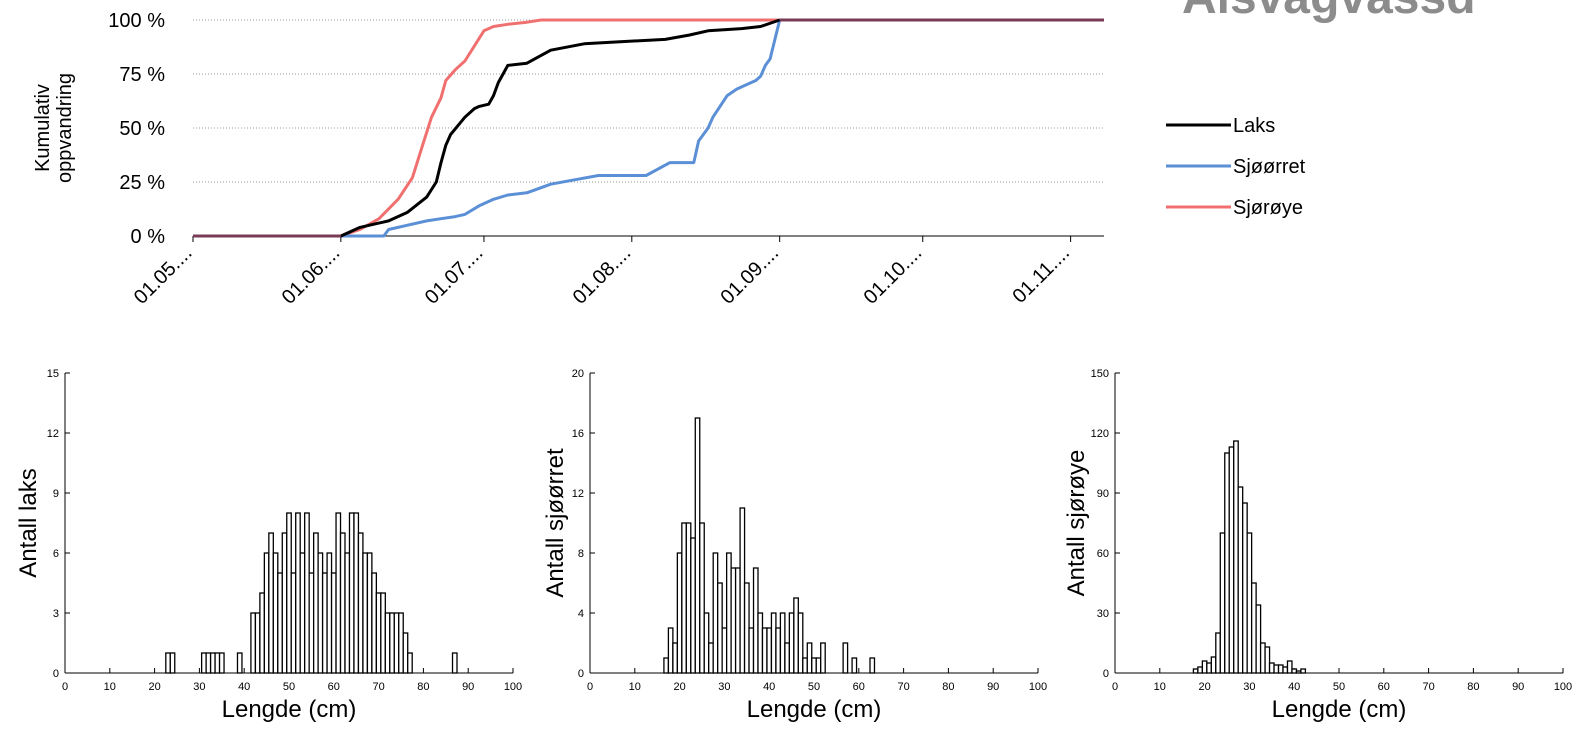 The height and width of the screenshot is (733, 1573). Describe the element at coordinates (581, 554) in the screenshot. I see `y-tick-label: 8` at that location.